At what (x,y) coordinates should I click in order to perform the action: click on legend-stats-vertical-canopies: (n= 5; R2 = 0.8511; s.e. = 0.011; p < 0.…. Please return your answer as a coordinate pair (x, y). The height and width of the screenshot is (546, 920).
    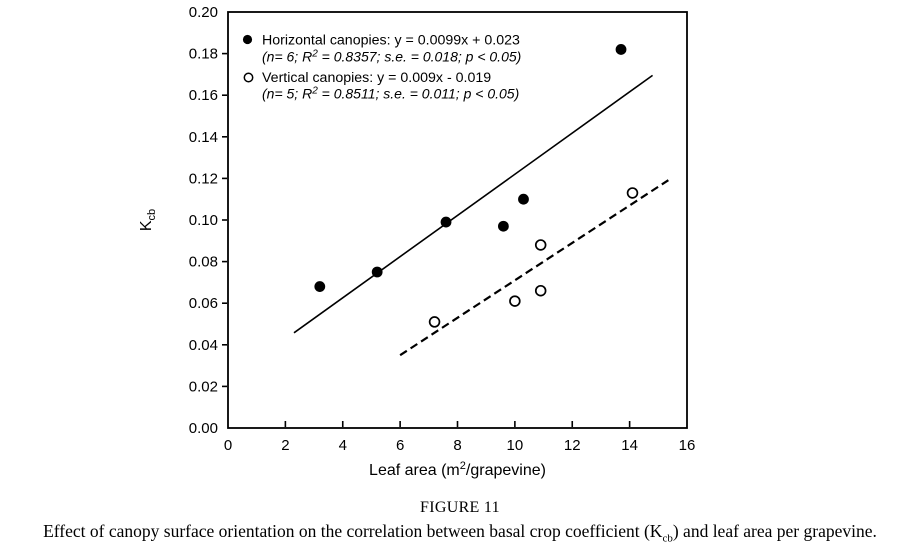
    Looking at the image, I should click on (390, 94).